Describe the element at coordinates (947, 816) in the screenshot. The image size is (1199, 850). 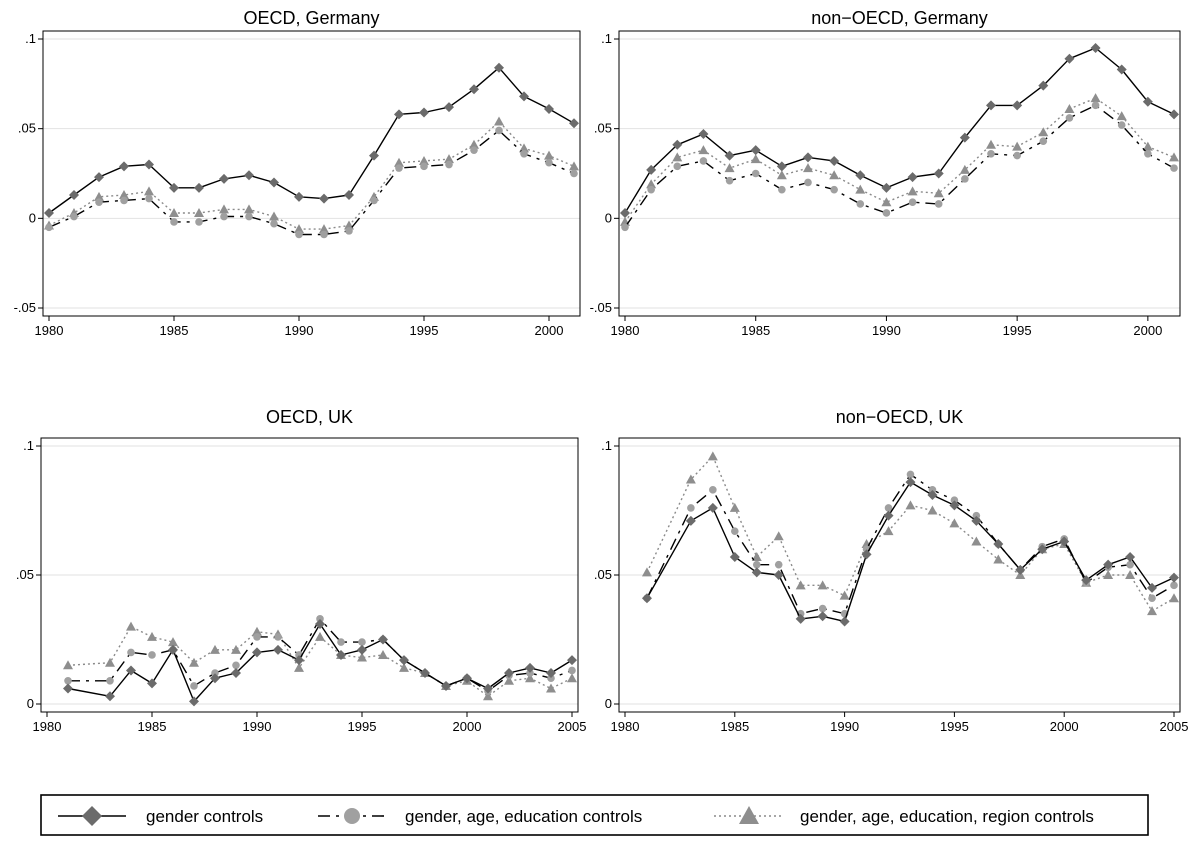
I see `legend-label-gender-age-education-region-controls: gender, age, education, region controls` at that location.